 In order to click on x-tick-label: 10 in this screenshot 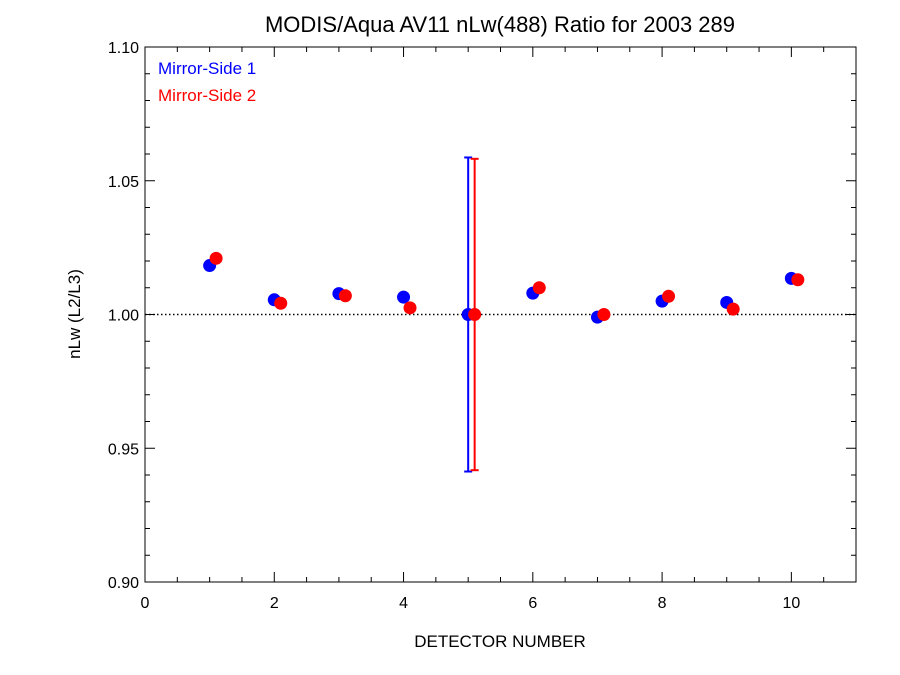, I will do `click(791, 603)`.